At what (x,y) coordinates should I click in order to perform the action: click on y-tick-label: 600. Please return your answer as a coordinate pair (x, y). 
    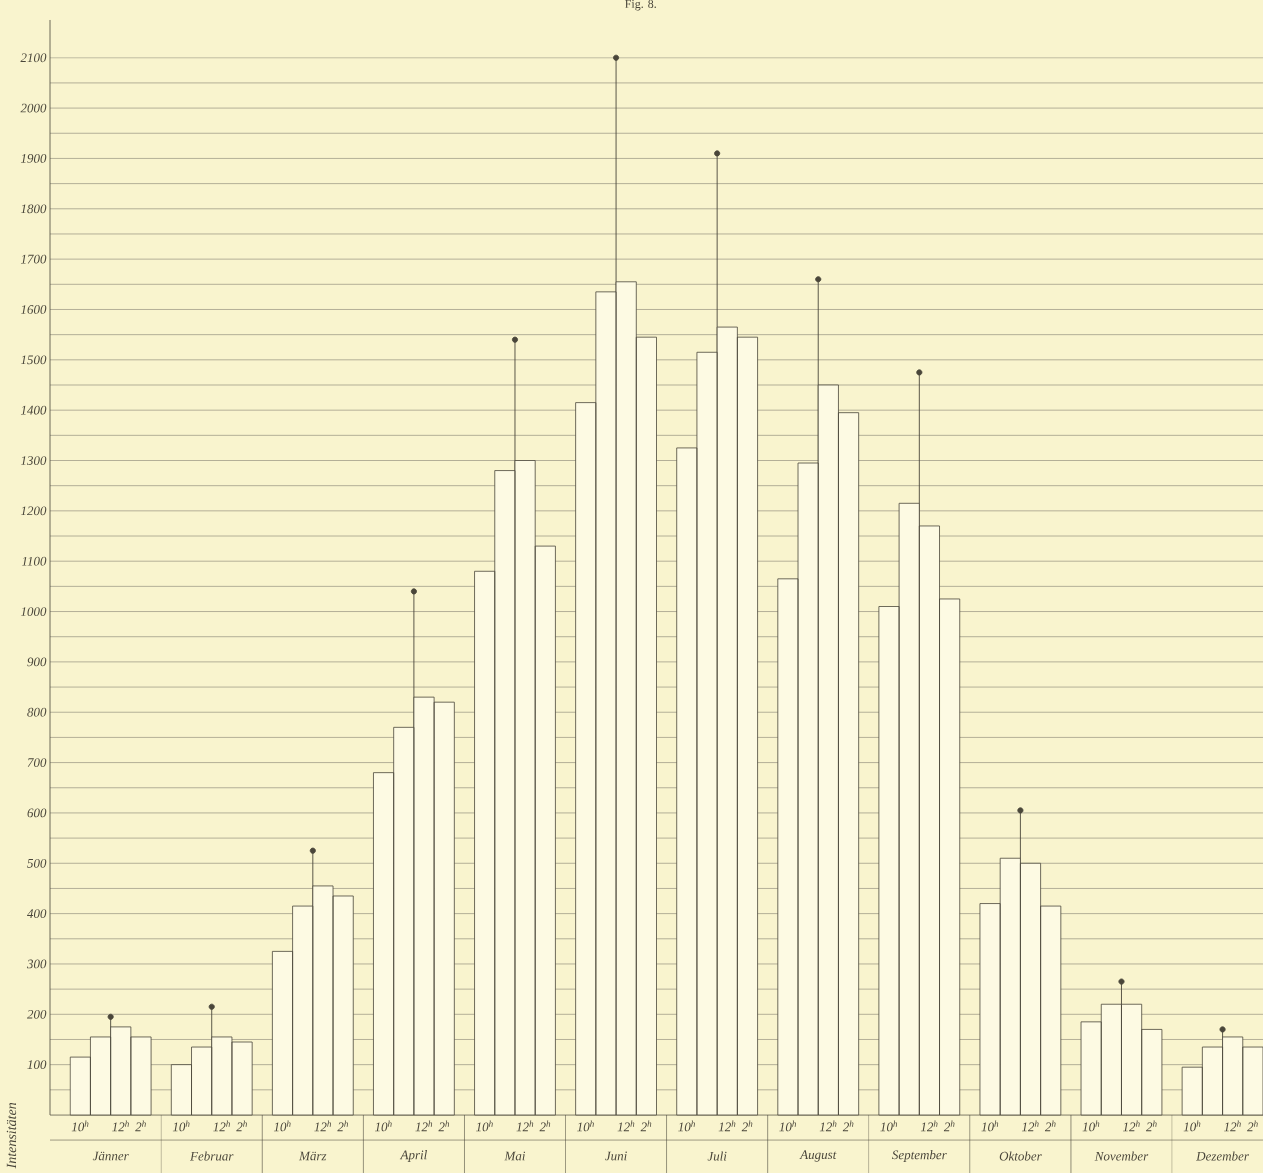
    Looking at the image, I should click on (37, 813).